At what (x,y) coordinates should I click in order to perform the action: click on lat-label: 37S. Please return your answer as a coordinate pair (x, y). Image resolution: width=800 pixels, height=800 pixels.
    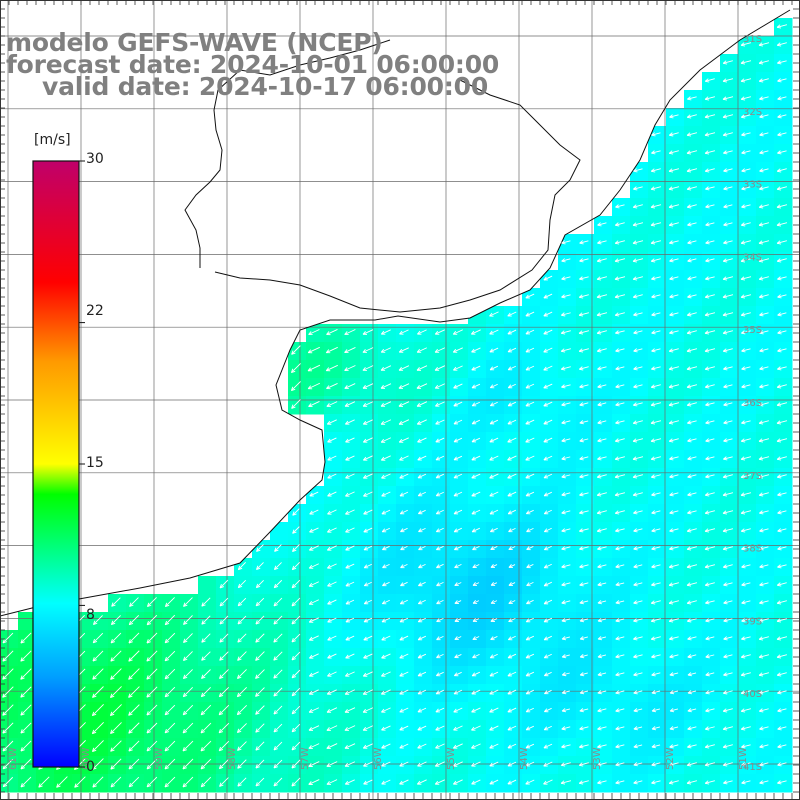
    Looking at the image, I should click on (752, 476).